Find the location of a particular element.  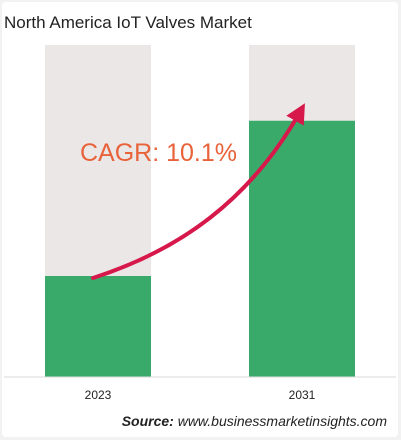

source-url: www.businessmarketinsights.com is located at coordinates (282, 421).